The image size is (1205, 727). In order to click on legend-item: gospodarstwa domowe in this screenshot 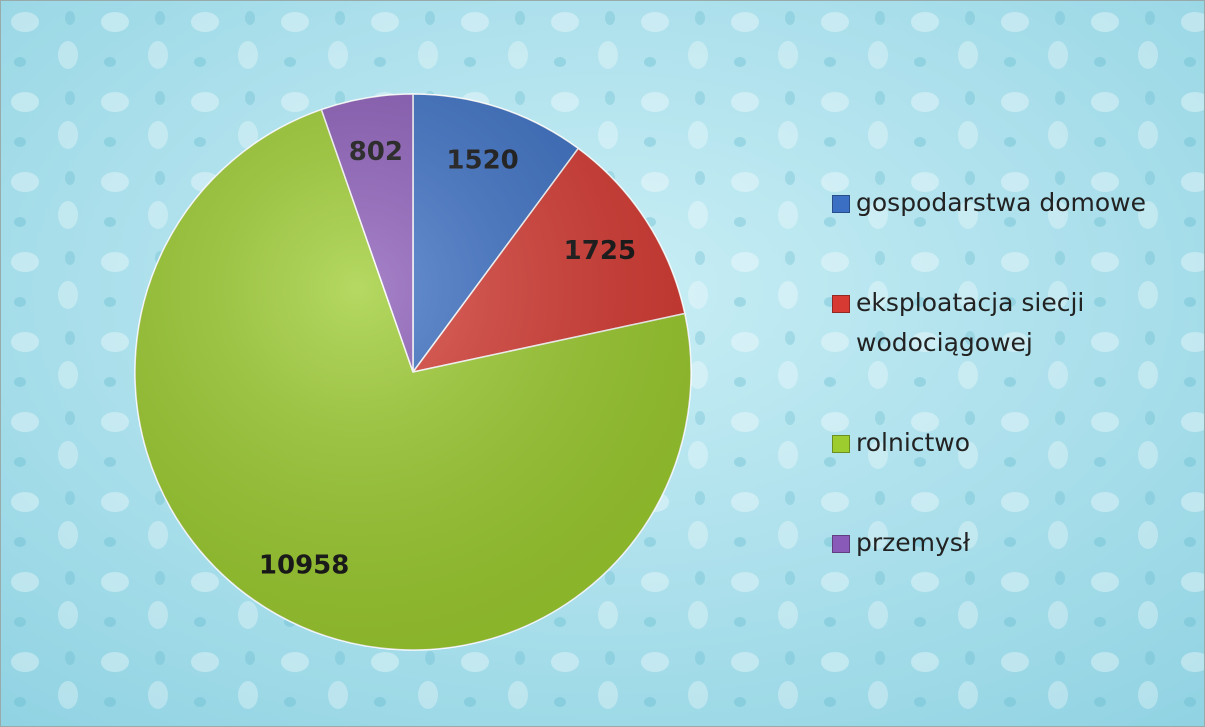, I will do `click(992, 203)`.